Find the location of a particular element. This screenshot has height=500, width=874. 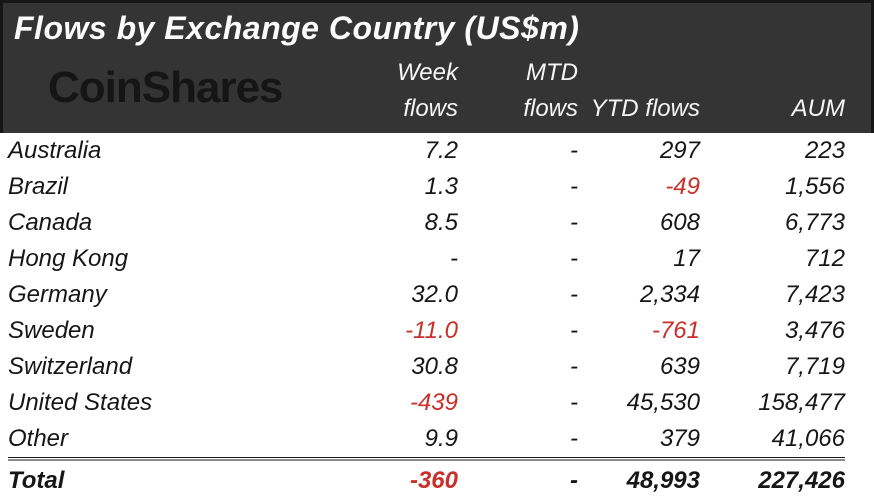

table-row: Sweden -11.0 - -761 3,476 is located at coordinates (426, 331).